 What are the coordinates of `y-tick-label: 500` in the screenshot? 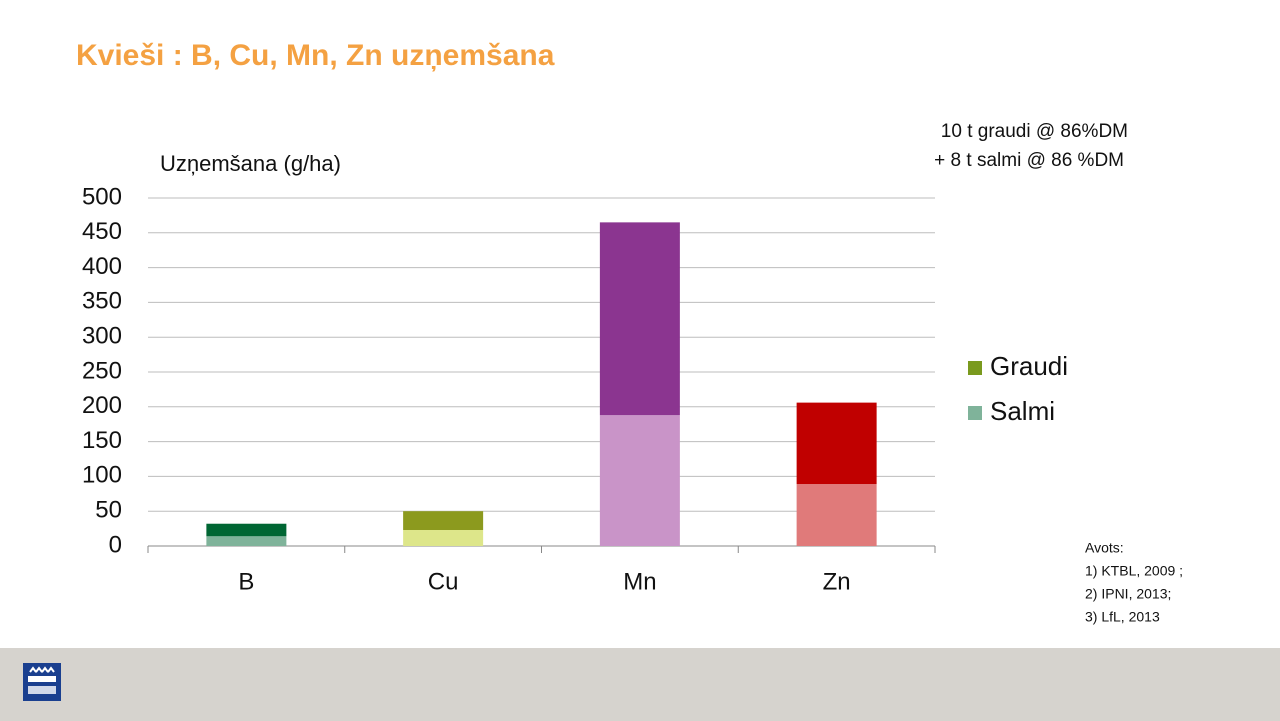 It's located at (102, 196).